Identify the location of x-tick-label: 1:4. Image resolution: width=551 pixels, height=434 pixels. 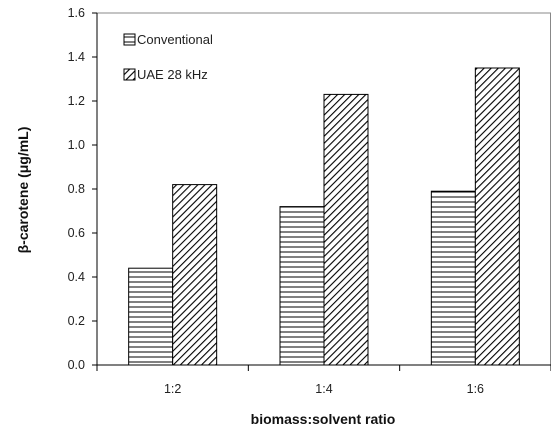
(323, 389).